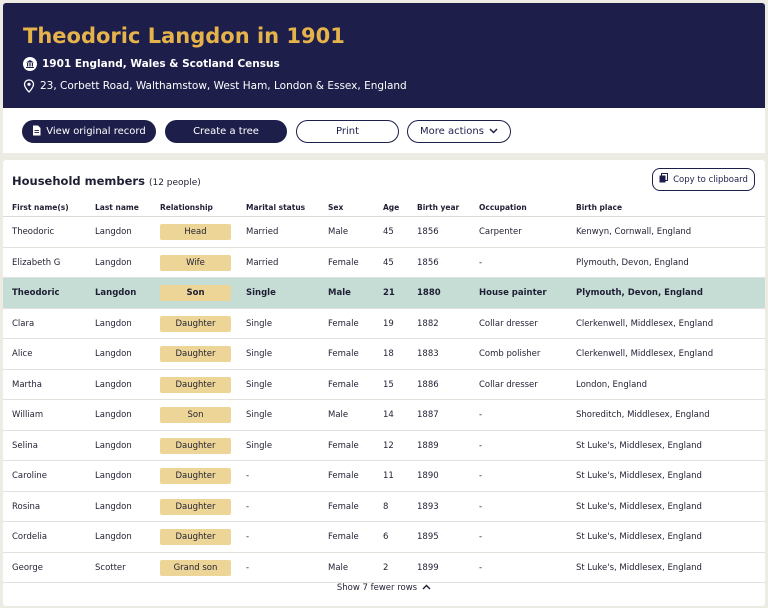 This screenshot has width=768, height=608. What do you see at coordinates (110, 567) in the screenshot?
I see `cell-last-name: Scotter` at bounding box center [110, 567].